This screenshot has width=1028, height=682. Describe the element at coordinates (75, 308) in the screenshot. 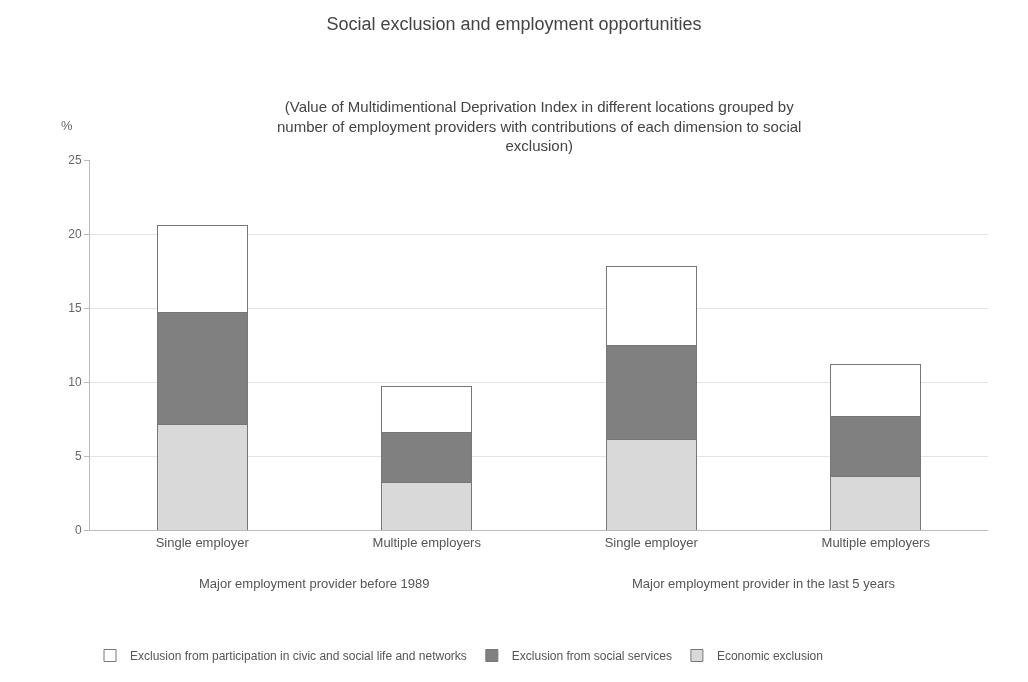

I see `y-tick-label: 15` at that location.